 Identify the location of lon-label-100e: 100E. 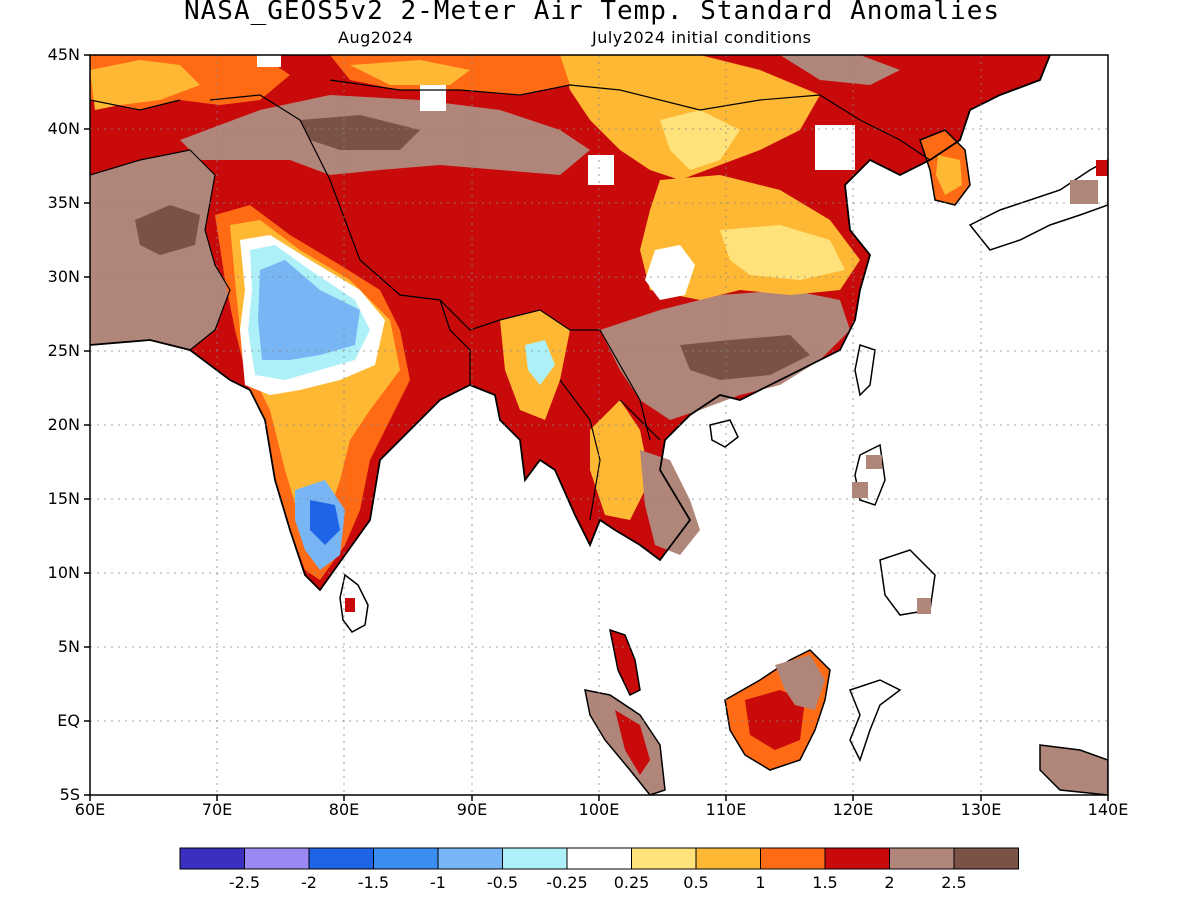
(599, 809).